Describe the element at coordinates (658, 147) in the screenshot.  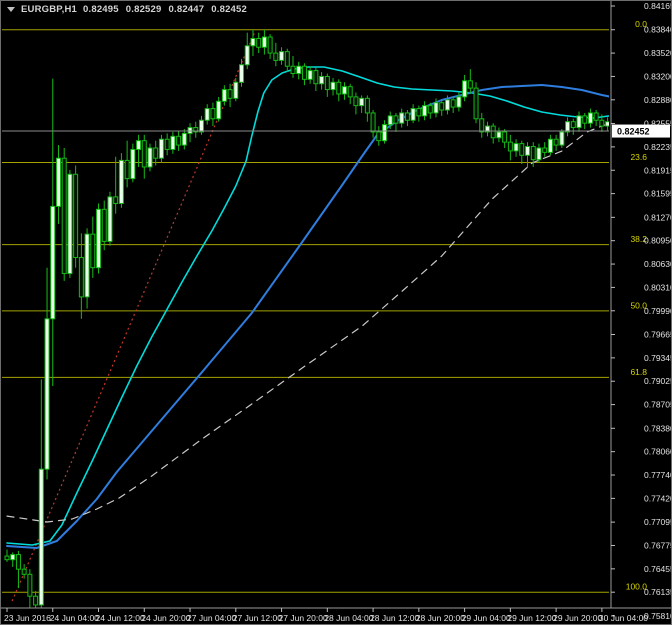
I see `price-axis-label: 0.82235` at that location.